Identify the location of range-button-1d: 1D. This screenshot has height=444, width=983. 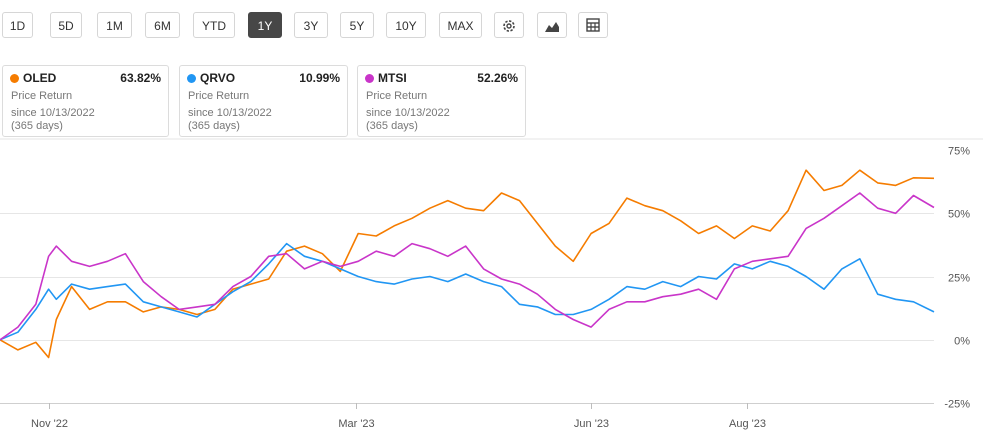
(17, 25).